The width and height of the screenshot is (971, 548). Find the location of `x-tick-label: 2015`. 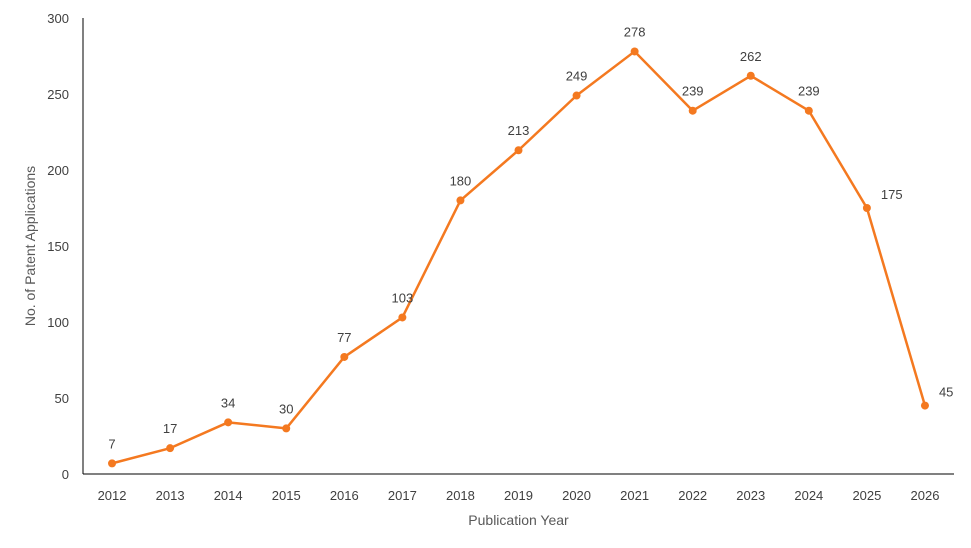

x-tick-label: 2015 is located at coordinates (286, 495).